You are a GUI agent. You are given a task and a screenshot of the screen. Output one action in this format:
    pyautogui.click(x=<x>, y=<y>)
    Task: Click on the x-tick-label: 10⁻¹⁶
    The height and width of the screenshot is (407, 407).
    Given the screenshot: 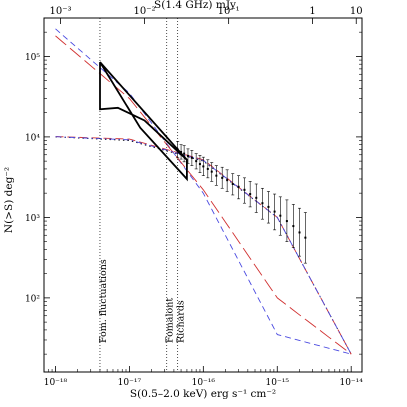 What is the action you would take?
    pyautogui.click(x=204, y=383)
    